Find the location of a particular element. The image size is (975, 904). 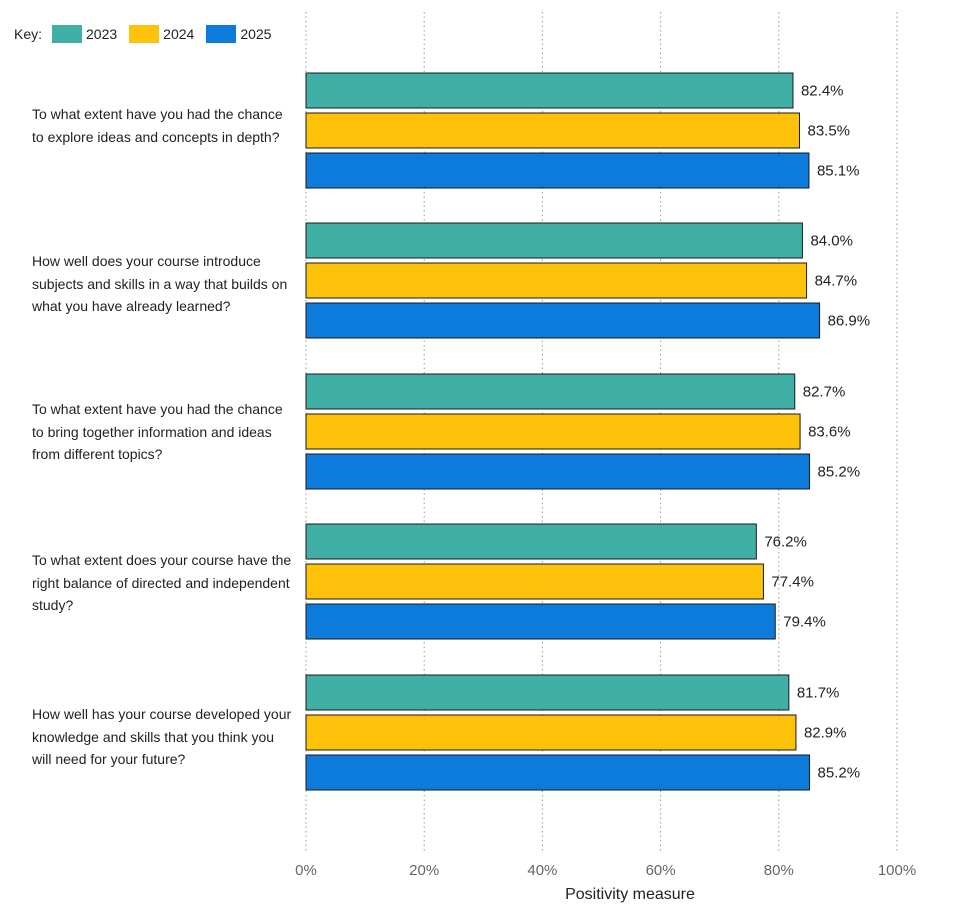

data-label-q1-2025: 85.1% is located at coordinates (838, 171).